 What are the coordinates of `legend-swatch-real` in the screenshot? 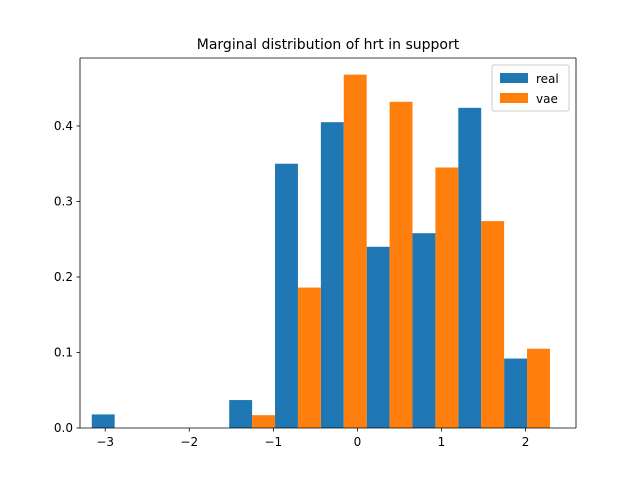 It's located at (514, 78).